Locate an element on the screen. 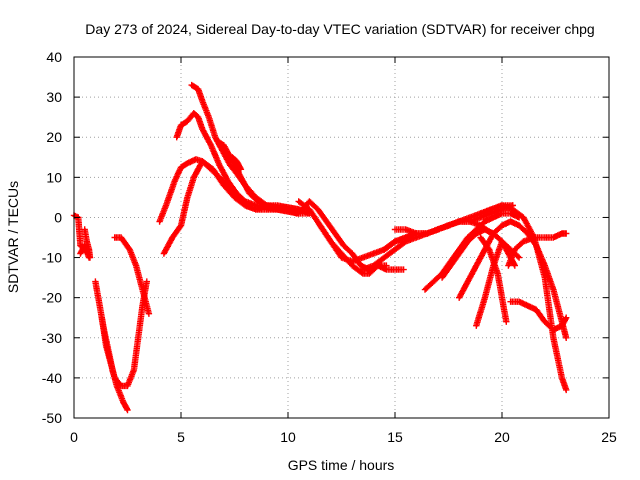 This screenshot has height=480, width=640. y-tick-label: -10 is located at coordinates (52, 258).